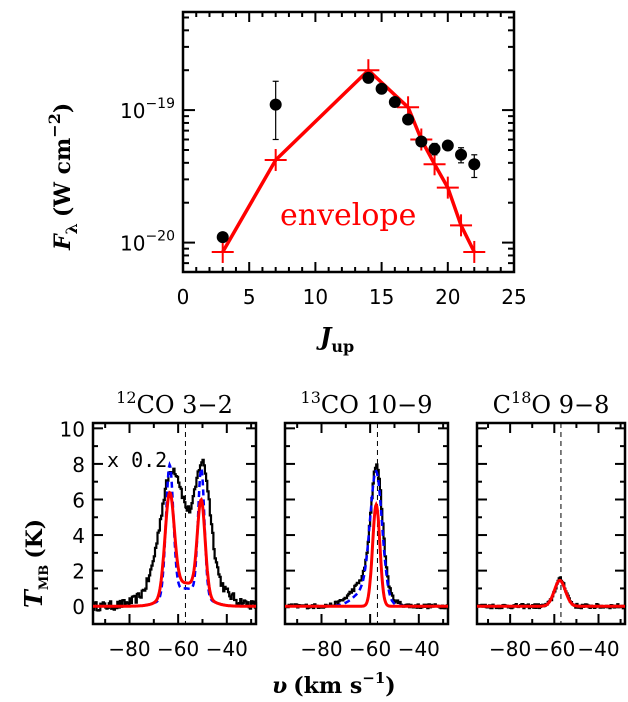 This screenshot has width=628, height=702. I want to click on spectrum-y-tick-label: 10, so click(72, 429).